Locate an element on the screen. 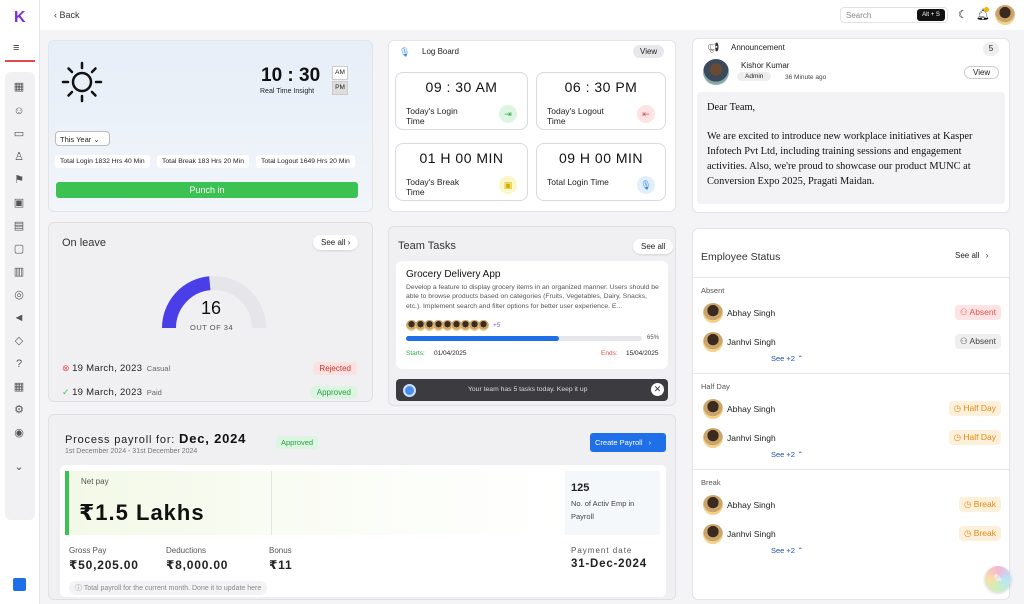 This screenshot has width=1024, height=604. tasks-see-all-button: See all is located at coordinates (653, 246).